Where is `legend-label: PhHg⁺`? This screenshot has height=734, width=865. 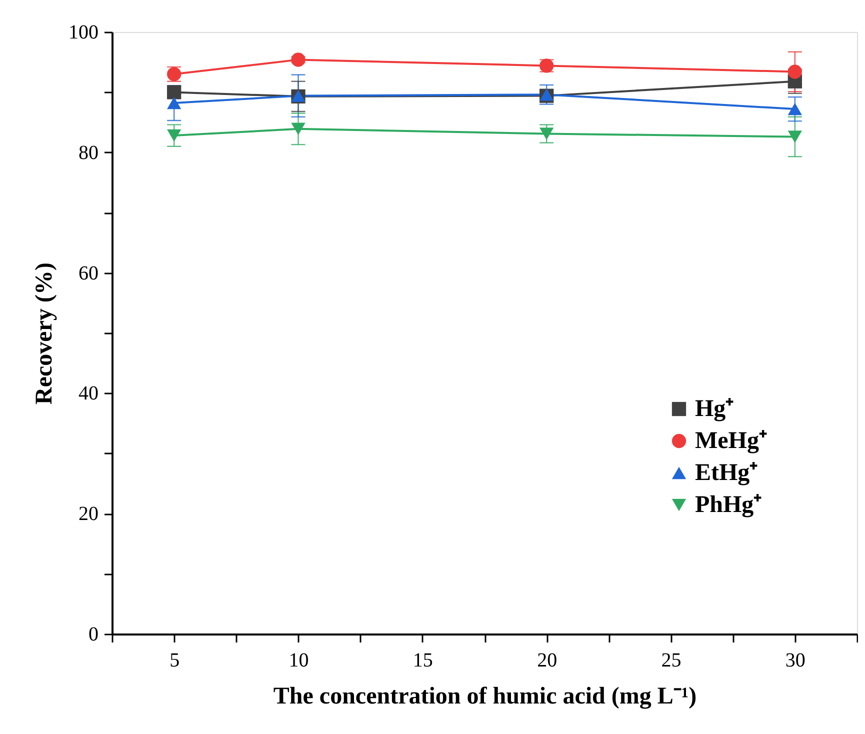
legend-label: PhHg⁺ is located at coordinates (728, 505).